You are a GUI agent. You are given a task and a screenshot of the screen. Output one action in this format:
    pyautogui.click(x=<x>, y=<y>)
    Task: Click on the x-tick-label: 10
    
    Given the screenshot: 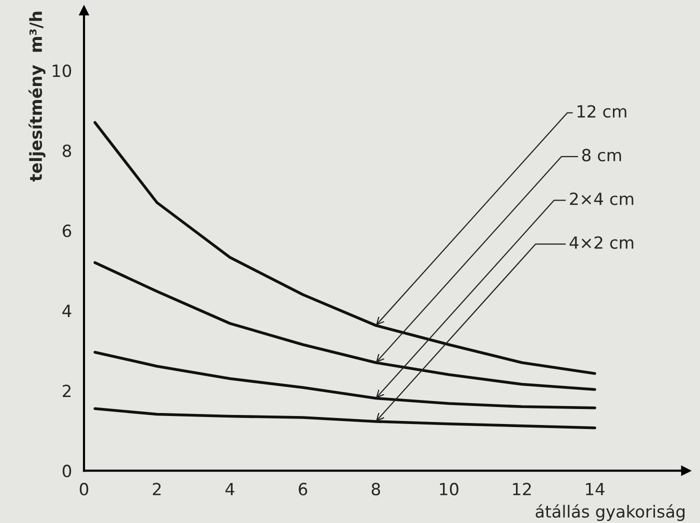 What is the action you would take?
    pyautogui.click(x=449, y=489)
    